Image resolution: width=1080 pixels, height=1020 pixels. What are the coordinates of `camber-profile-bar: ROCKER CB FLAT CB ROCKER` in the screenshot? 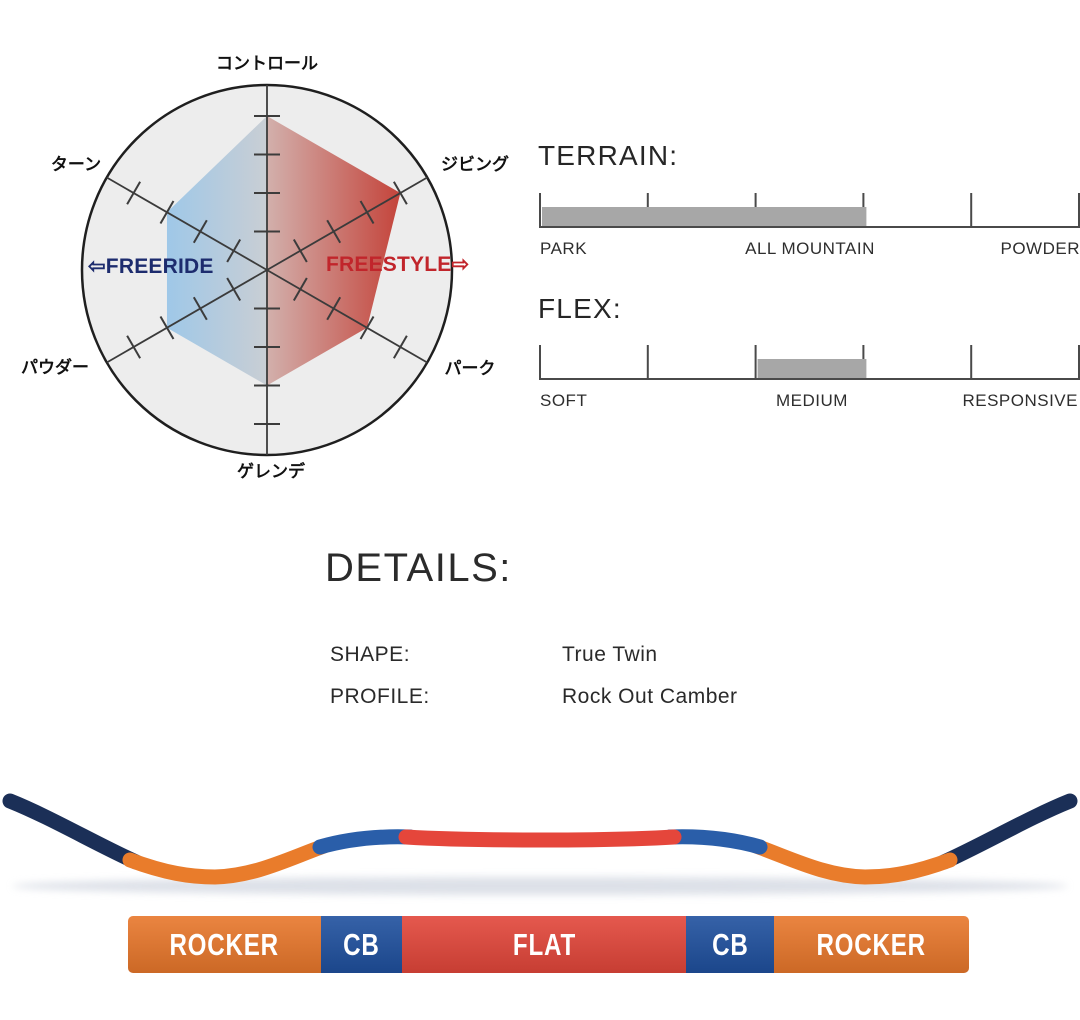 It's located at (548, 944).